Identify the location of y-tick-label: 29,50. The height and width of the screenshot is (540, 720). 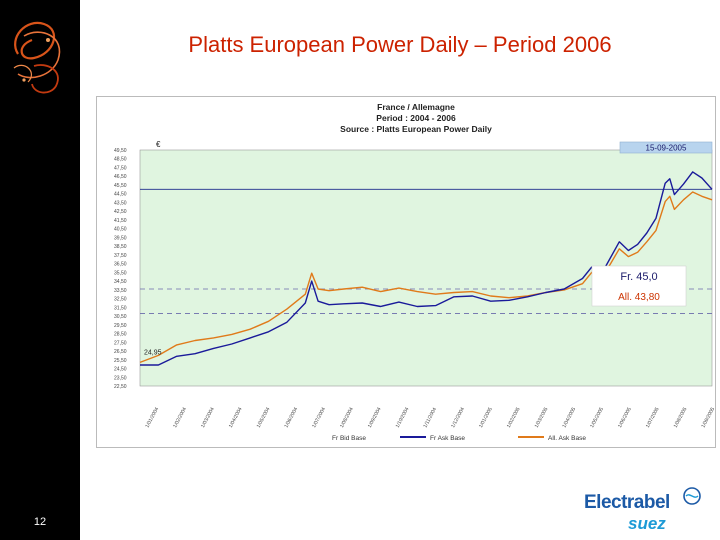
(120, 326).